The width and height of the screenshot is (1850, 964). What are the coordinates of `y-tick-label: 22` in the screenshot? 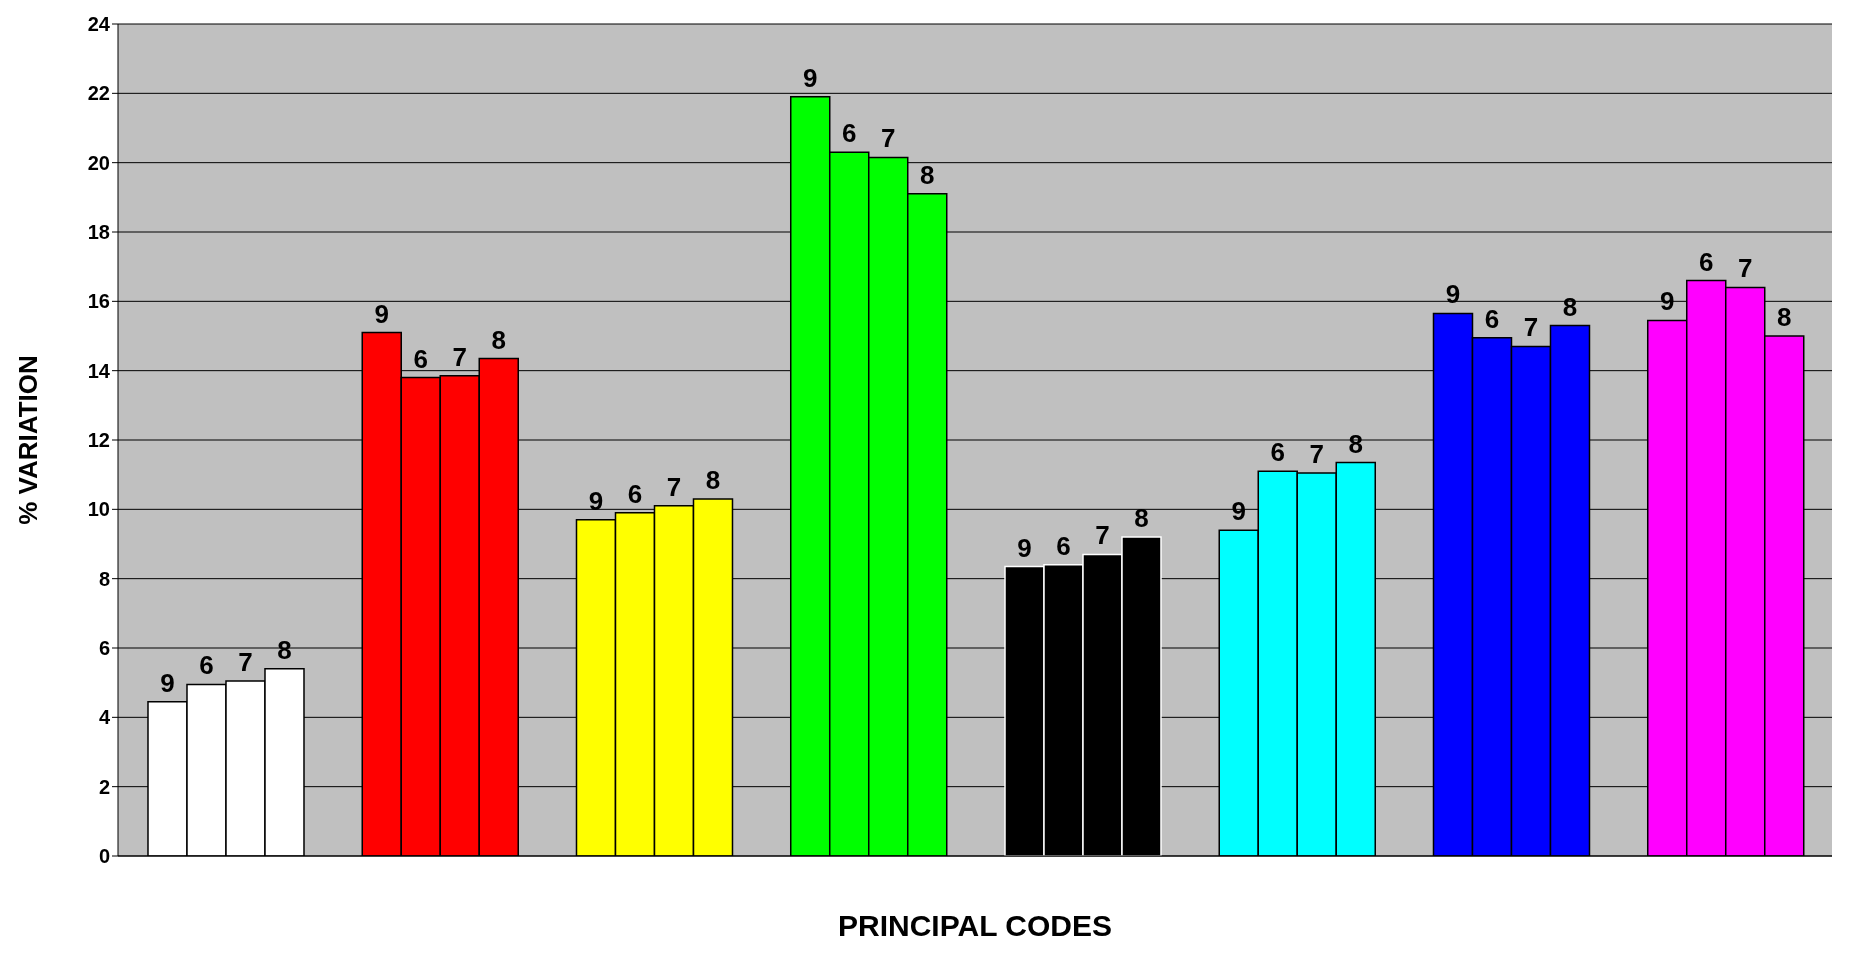 It's located at (98, 93).